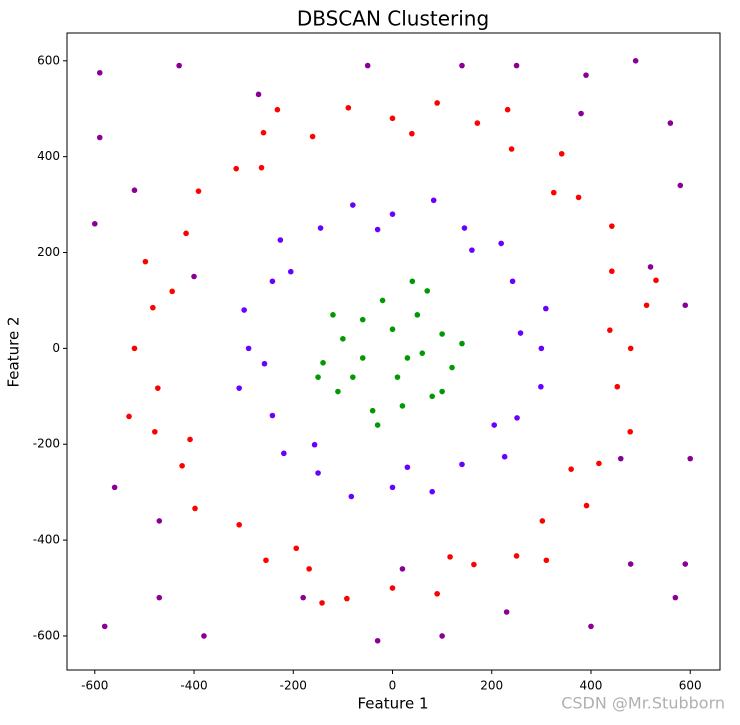 This screenshot has width=740, height=725. I want to click on watermark: CSDN @Mr.Stubborn, so click(643, 703).